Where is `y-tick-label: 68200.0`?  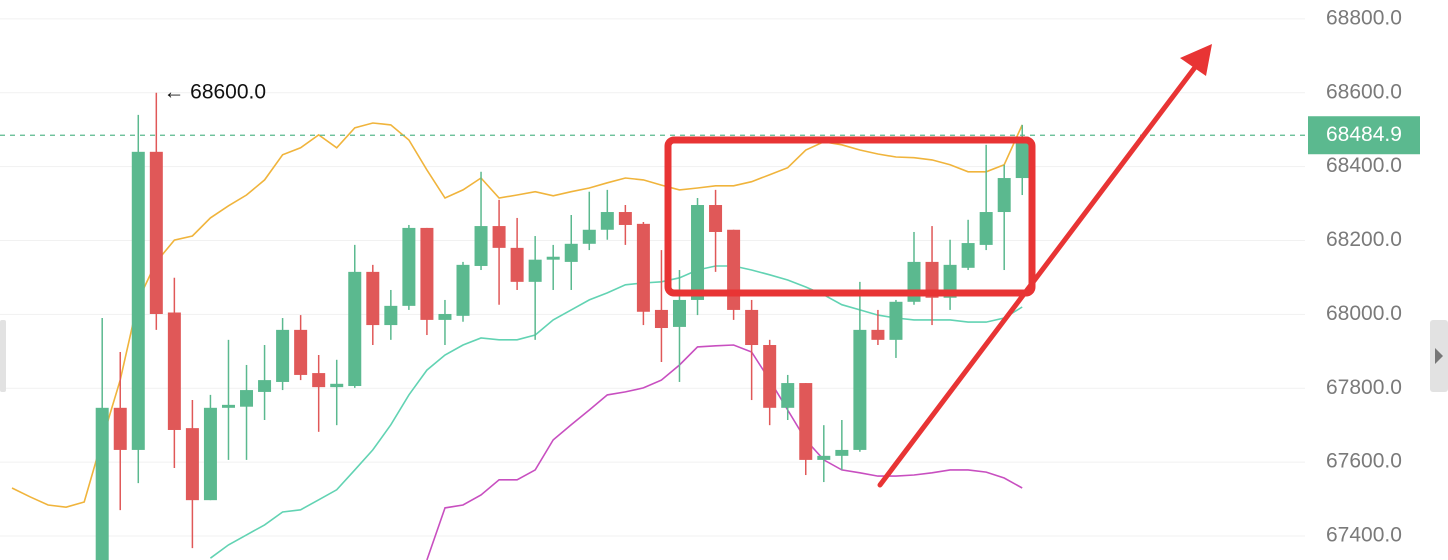
y-tick-label: 68200.0 is located at coordinates (1364, 239).